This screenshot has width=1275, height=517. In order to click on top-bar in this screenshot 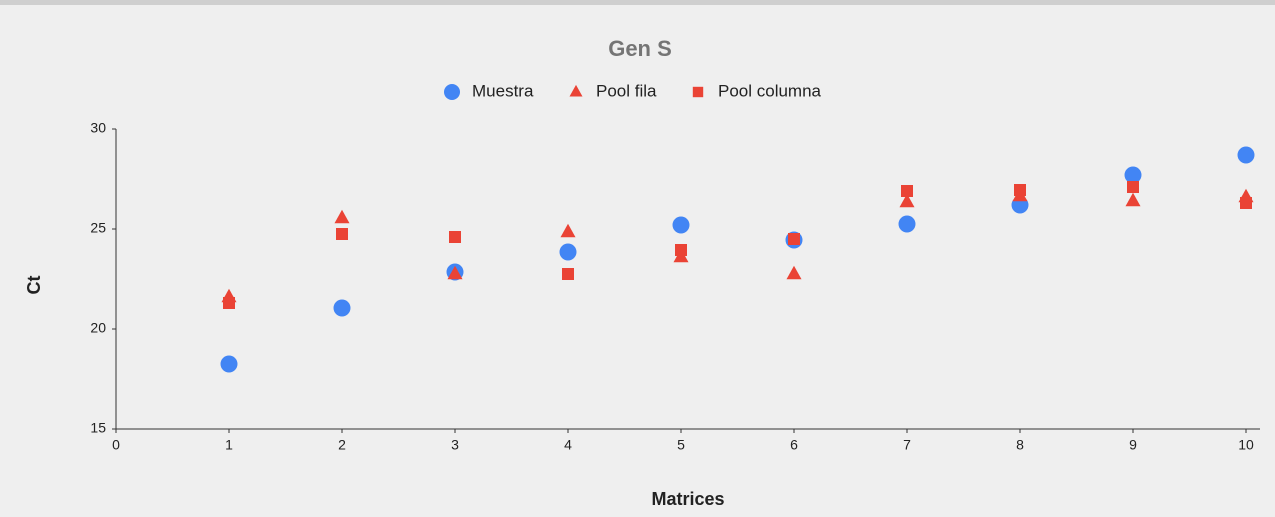, I will do `click(637, 2)`.